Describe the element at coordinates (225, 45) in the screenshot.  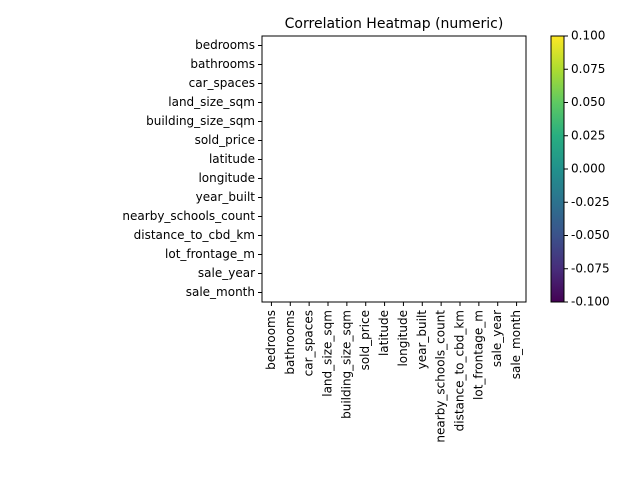
I see `y-tick-label: bedrooms` at that location.